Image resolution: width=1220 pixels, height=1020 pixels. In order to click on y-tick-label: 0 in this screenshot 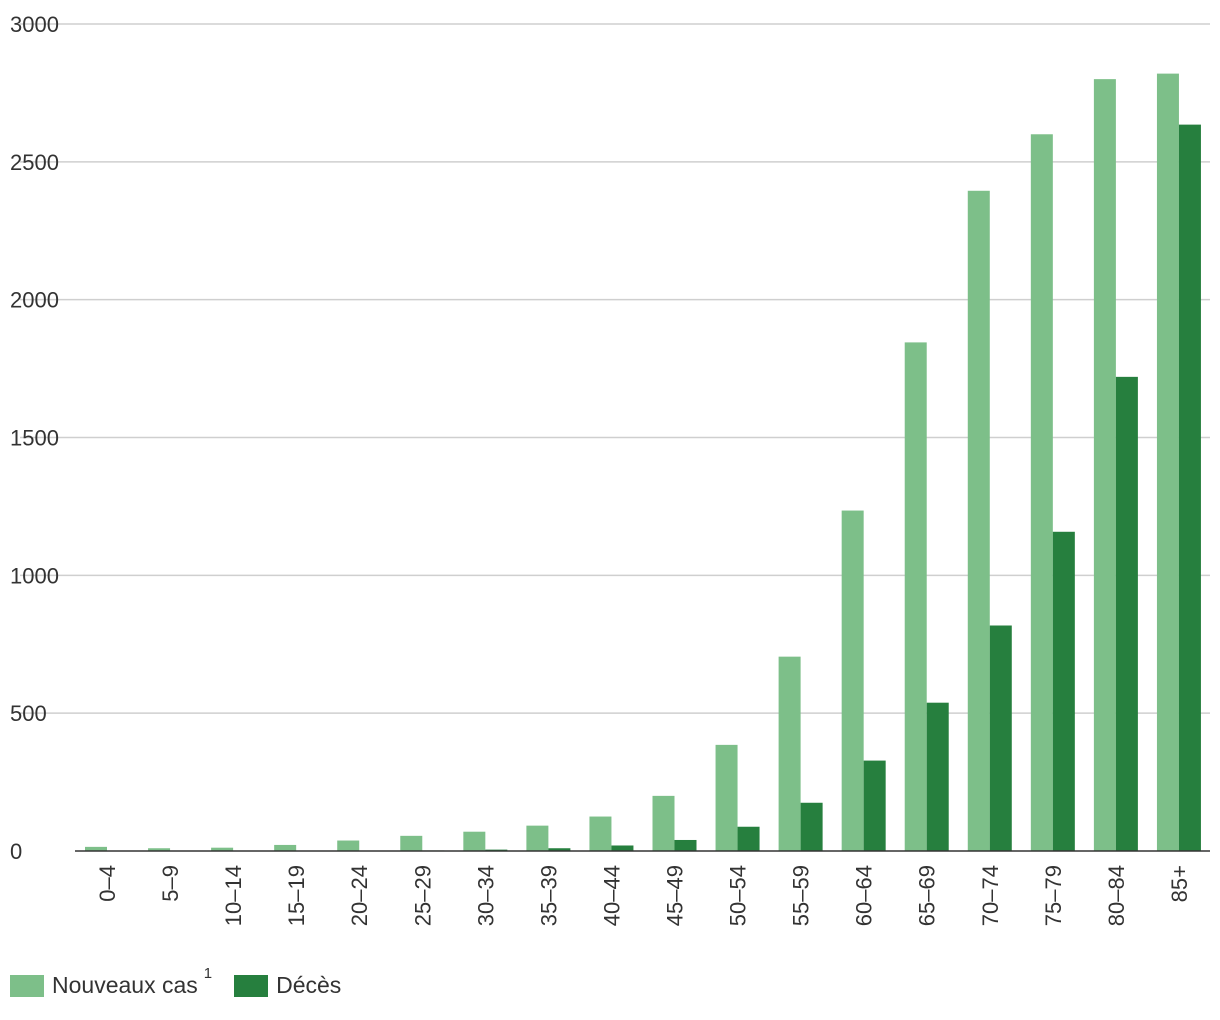, I will do `click(16, 851)`.